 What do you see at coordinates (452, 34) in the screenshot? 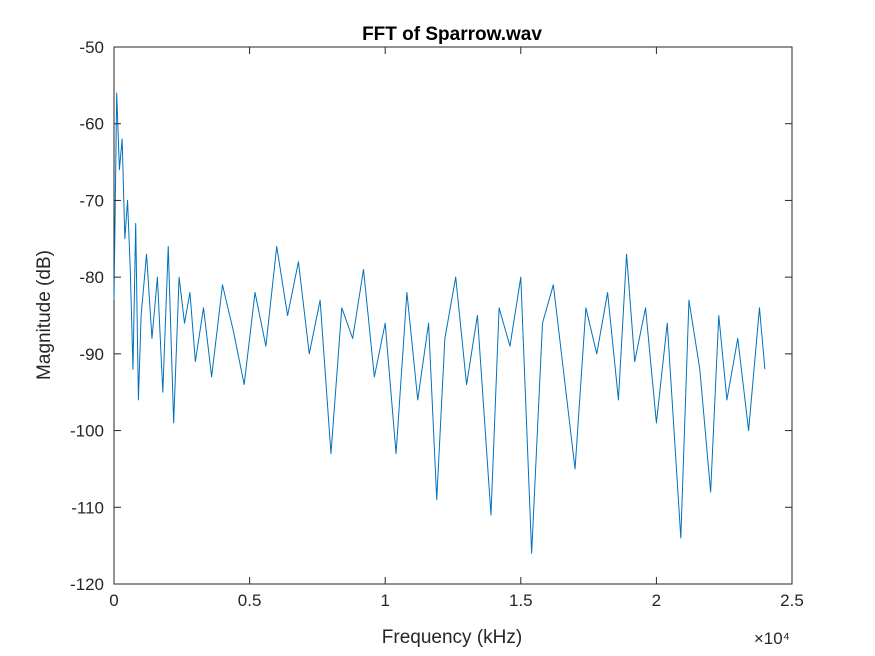
I see `chart-title: FFT of Sparrow.wav` at bounding box center [452, 34].